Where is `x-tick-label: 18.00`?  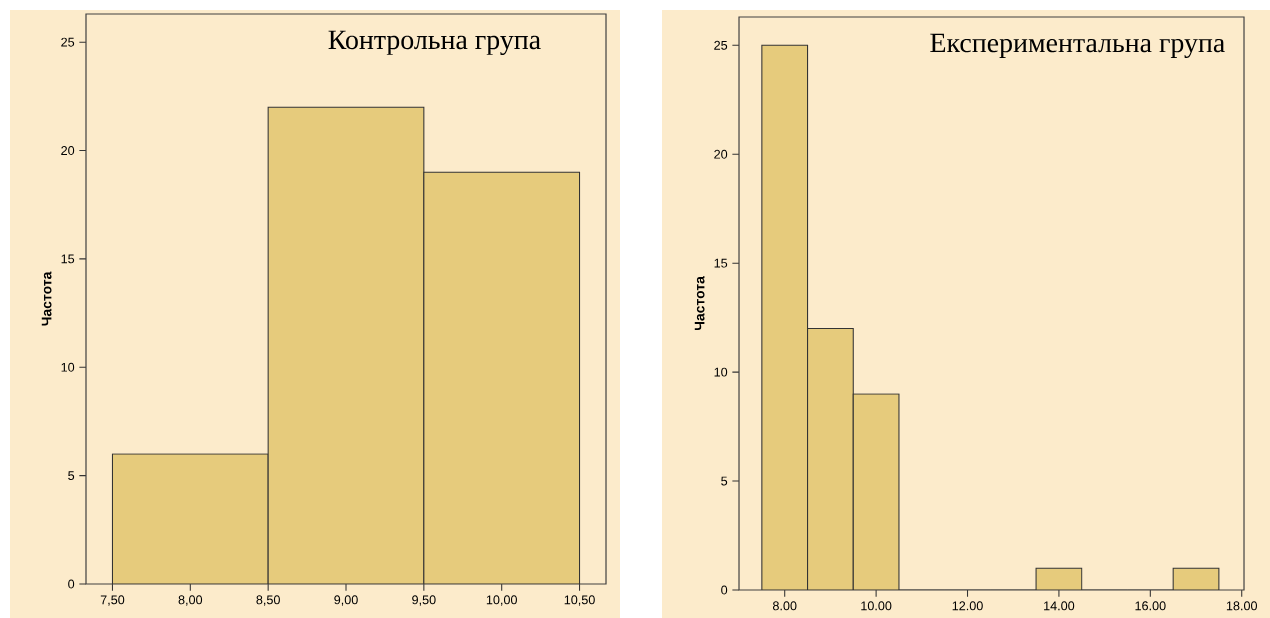 x-tick-label: 18.00 is located at coordinates (1242, 606).